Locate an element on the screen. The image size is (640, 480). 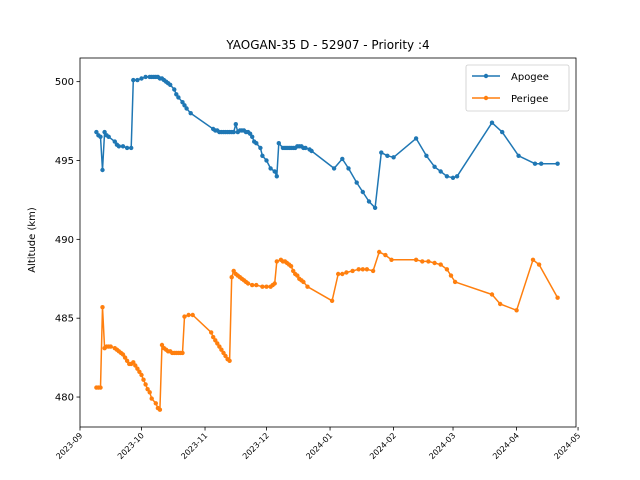
y-axis-label: Altitude (km) is located at coordinates (32, 240).